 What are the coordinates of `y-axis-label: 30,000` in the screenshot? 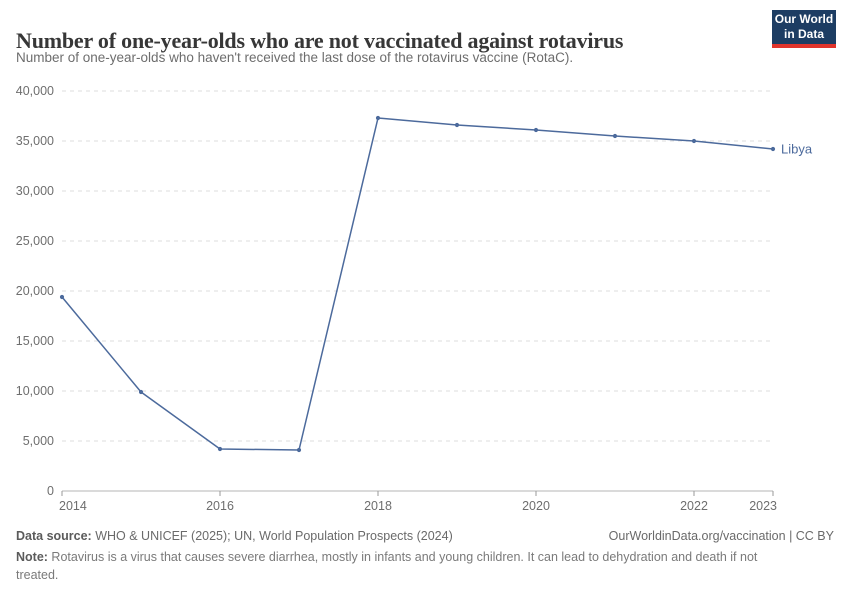 It's located at (35, 191).